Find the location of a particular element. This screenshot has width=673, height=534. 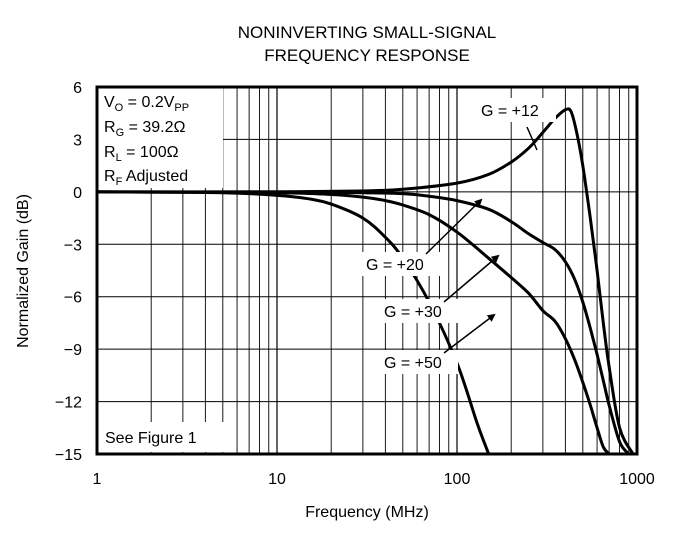

curve-label-leader is located at coordinates (532, 138).